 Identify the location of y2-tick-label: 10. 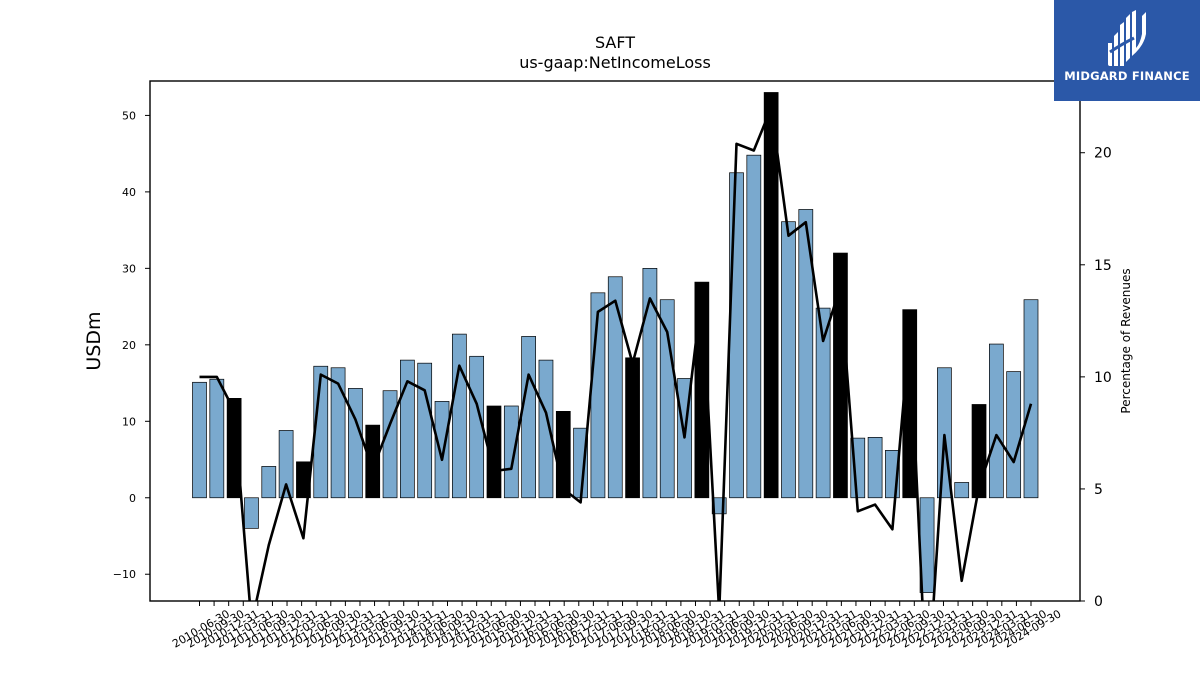
(1103, 378).